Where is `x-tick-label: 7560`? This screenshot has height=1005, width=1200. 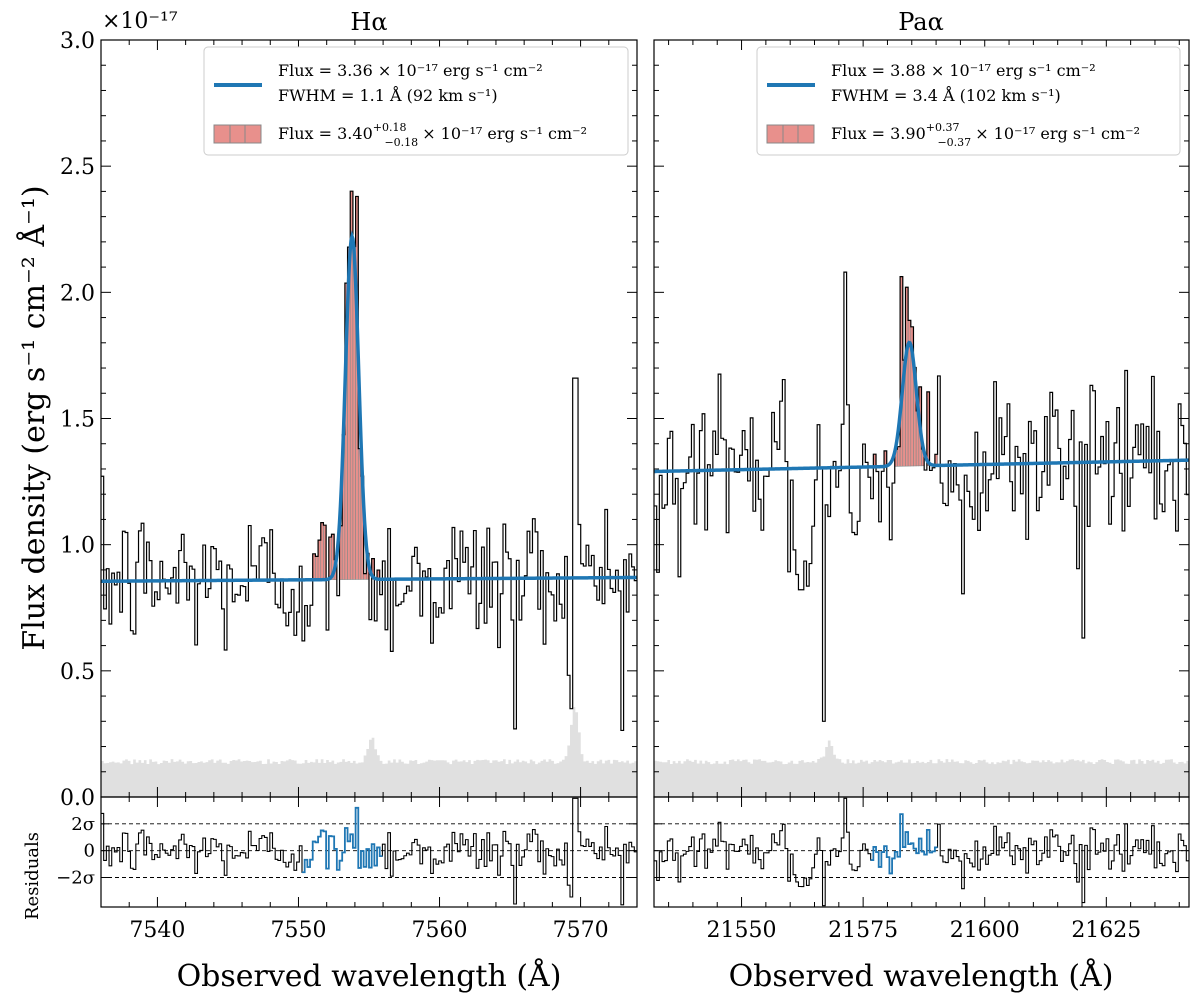 x-tick-label: 7560 is located at coordinates (440, 930).